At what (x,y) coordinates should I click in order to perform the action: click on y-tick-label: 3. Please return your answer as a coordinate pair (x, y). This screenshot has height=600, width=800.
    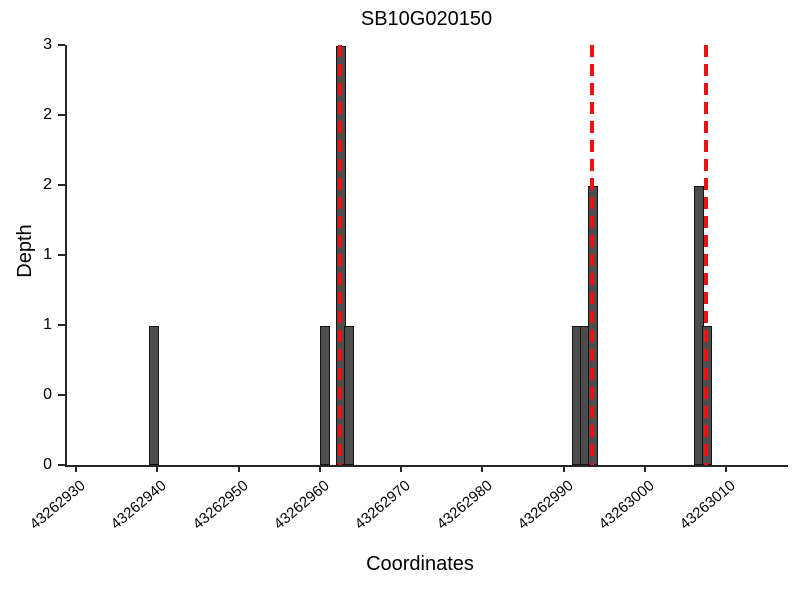
    Looking at the image, I should click on (47, 44).